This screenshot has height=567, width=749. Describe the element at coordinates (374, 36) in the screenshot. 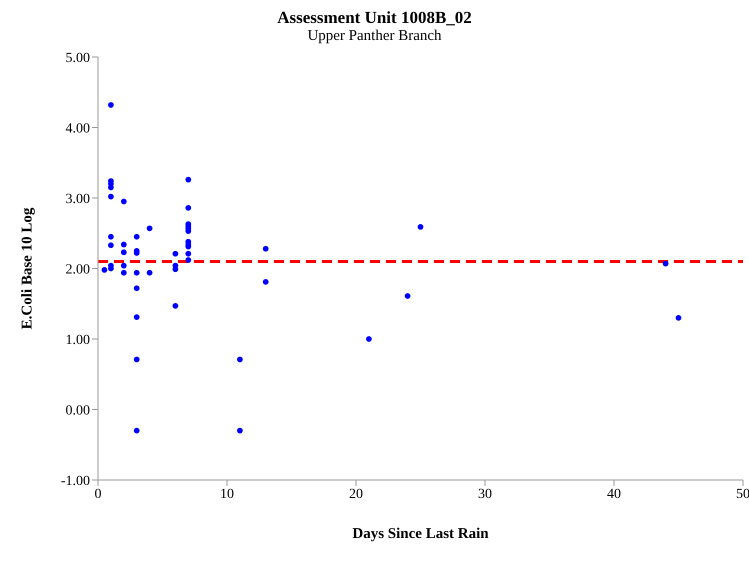

I see `chart-subtitle: Upper Panther Branch` at that location.